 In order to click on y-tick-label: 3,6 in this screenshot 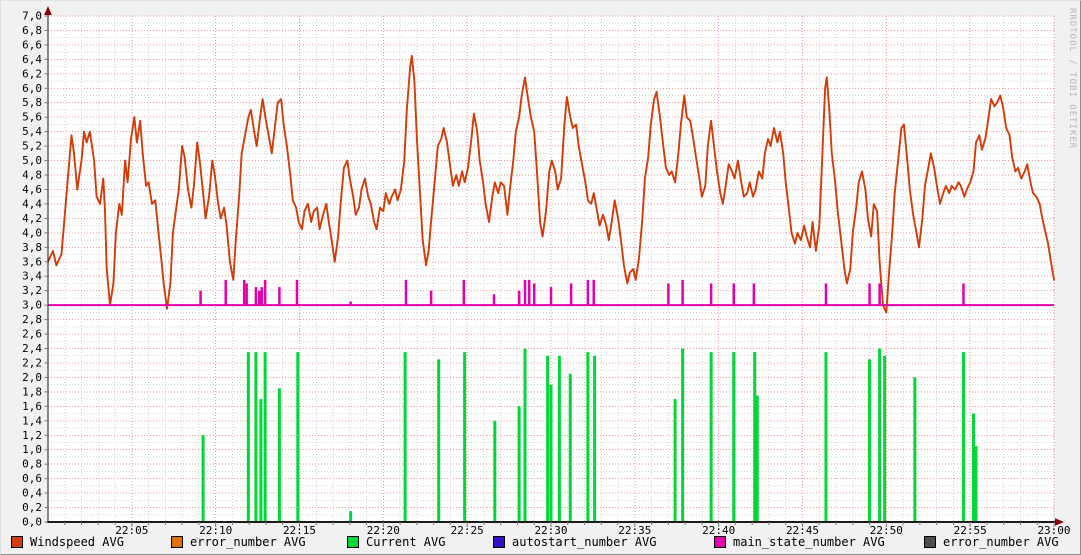, I will do `click(32, 261)`.